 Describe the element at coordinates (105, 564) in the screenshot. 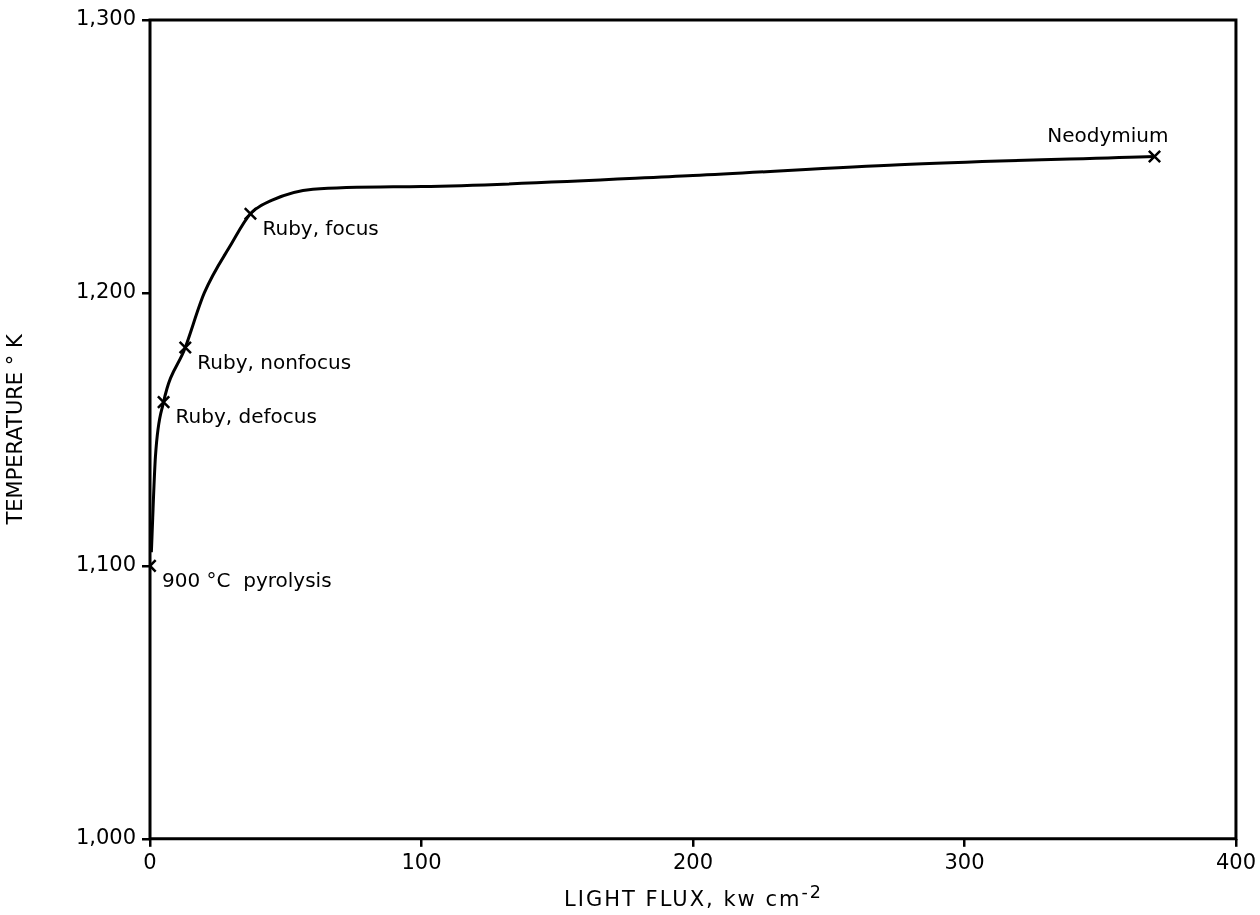

I see `y-tick-label: 1,100` at that location.